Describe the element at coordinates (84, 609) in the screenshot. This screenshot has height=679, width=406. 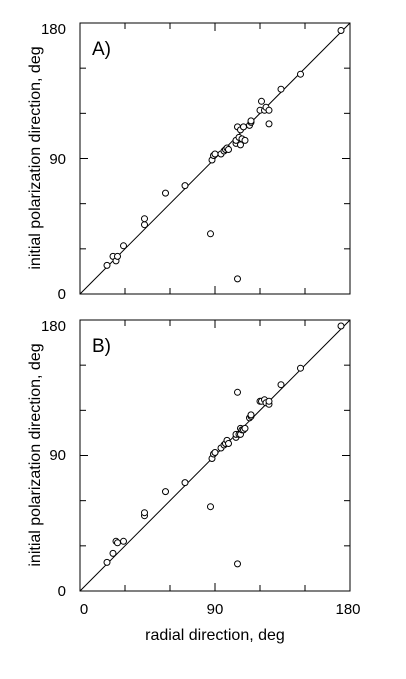
I see `panel-b-x-tick-label: 0` at that location.